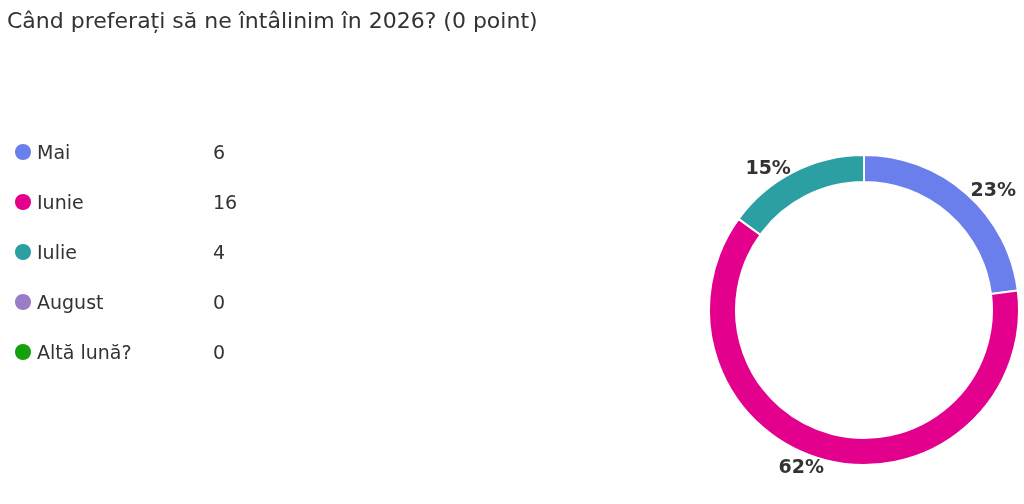  What do you see at coordinates (768, 166) in the screenshot?
I see `data-label: 15%` at bounding box center [768, 166].